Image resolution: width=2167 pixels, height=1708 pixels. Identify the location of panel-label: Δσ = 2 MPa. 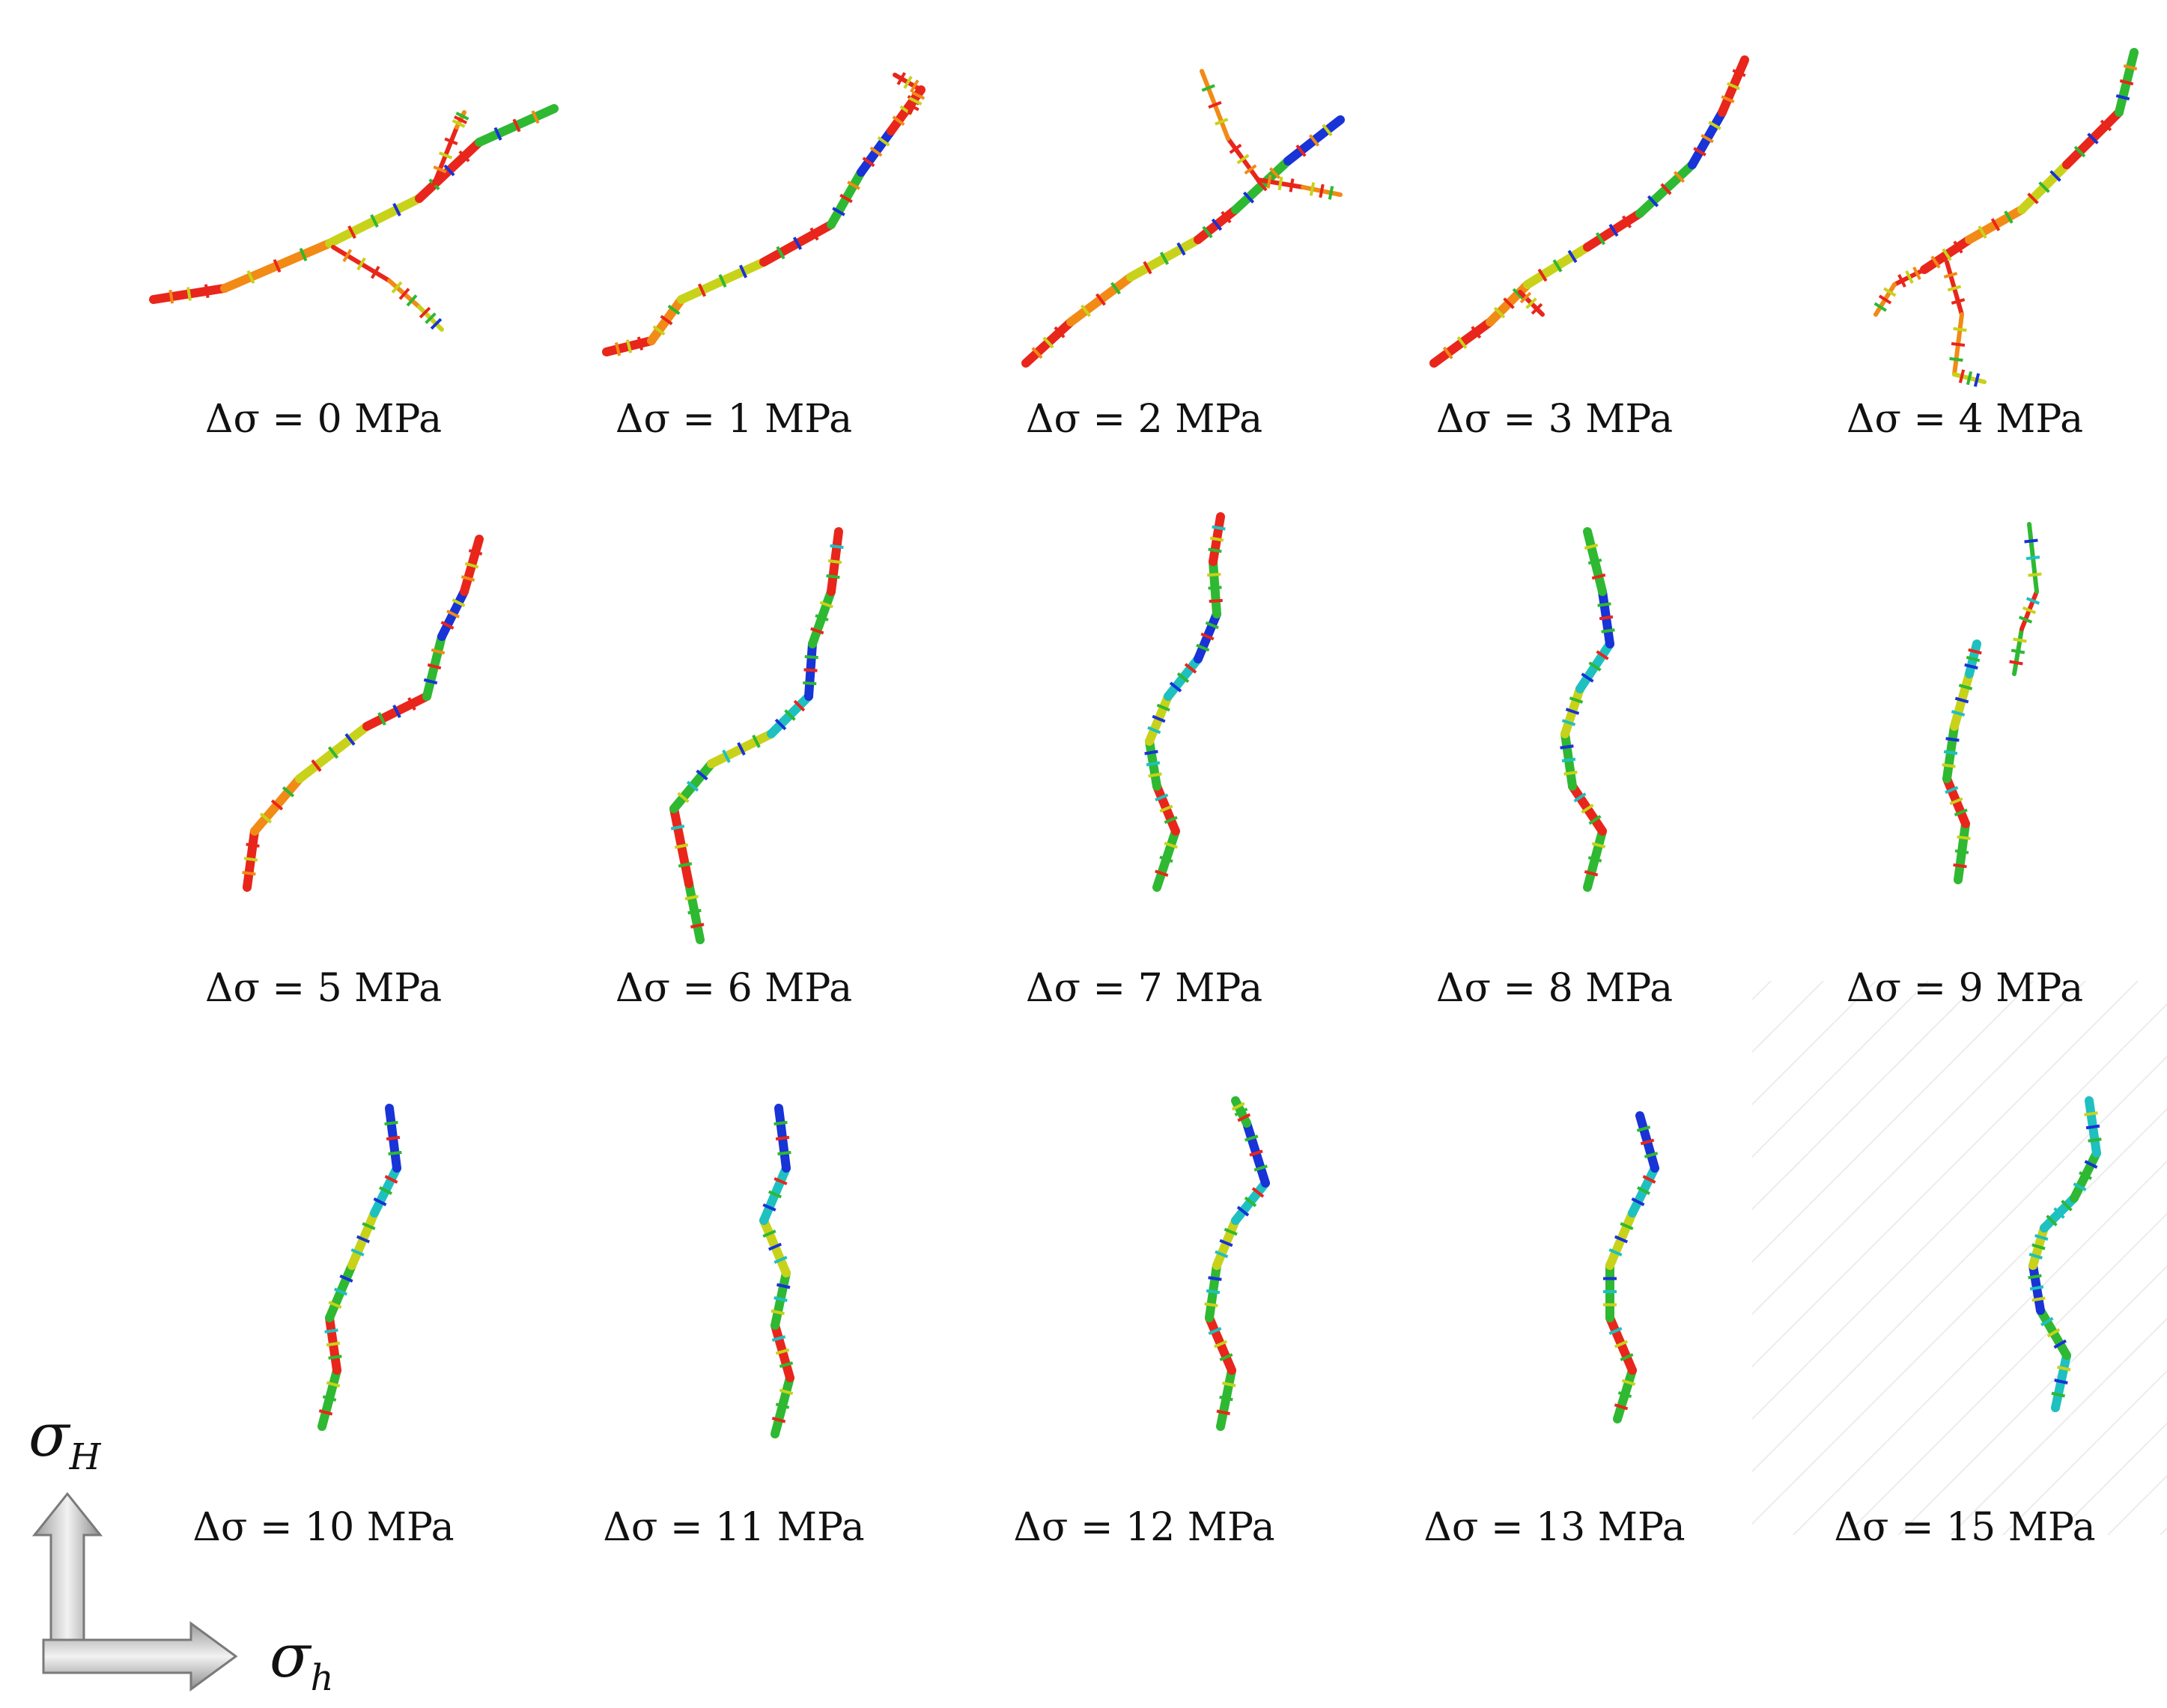
(1144, 420).